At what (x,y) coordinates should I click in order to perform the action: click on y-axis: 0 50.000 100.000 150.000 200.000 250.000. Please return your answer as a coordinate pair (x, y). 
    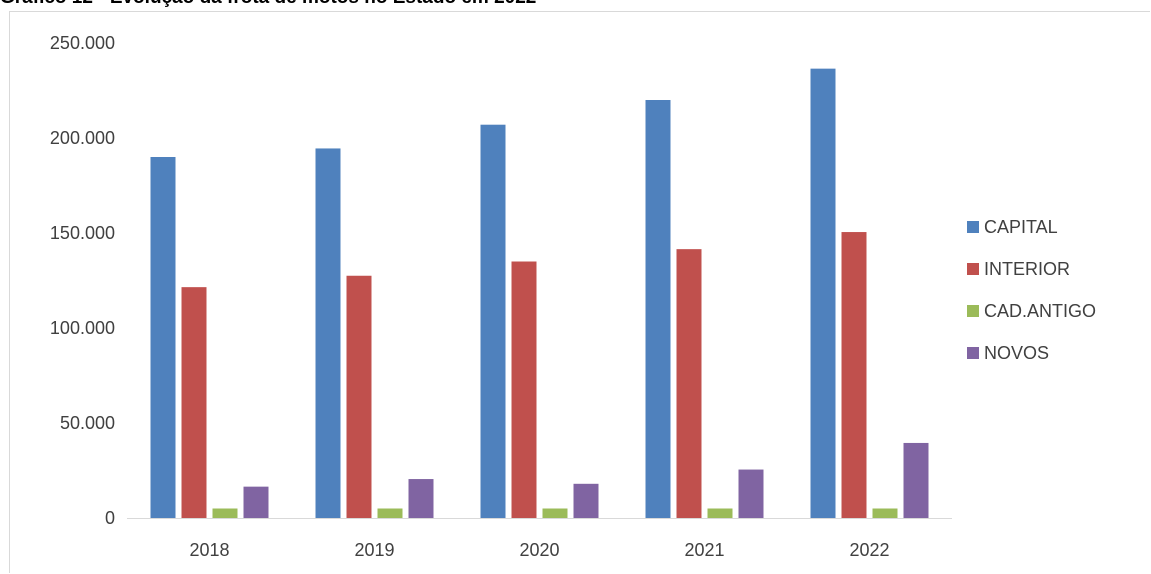
    Looking at the image, I should click on (82, 280).